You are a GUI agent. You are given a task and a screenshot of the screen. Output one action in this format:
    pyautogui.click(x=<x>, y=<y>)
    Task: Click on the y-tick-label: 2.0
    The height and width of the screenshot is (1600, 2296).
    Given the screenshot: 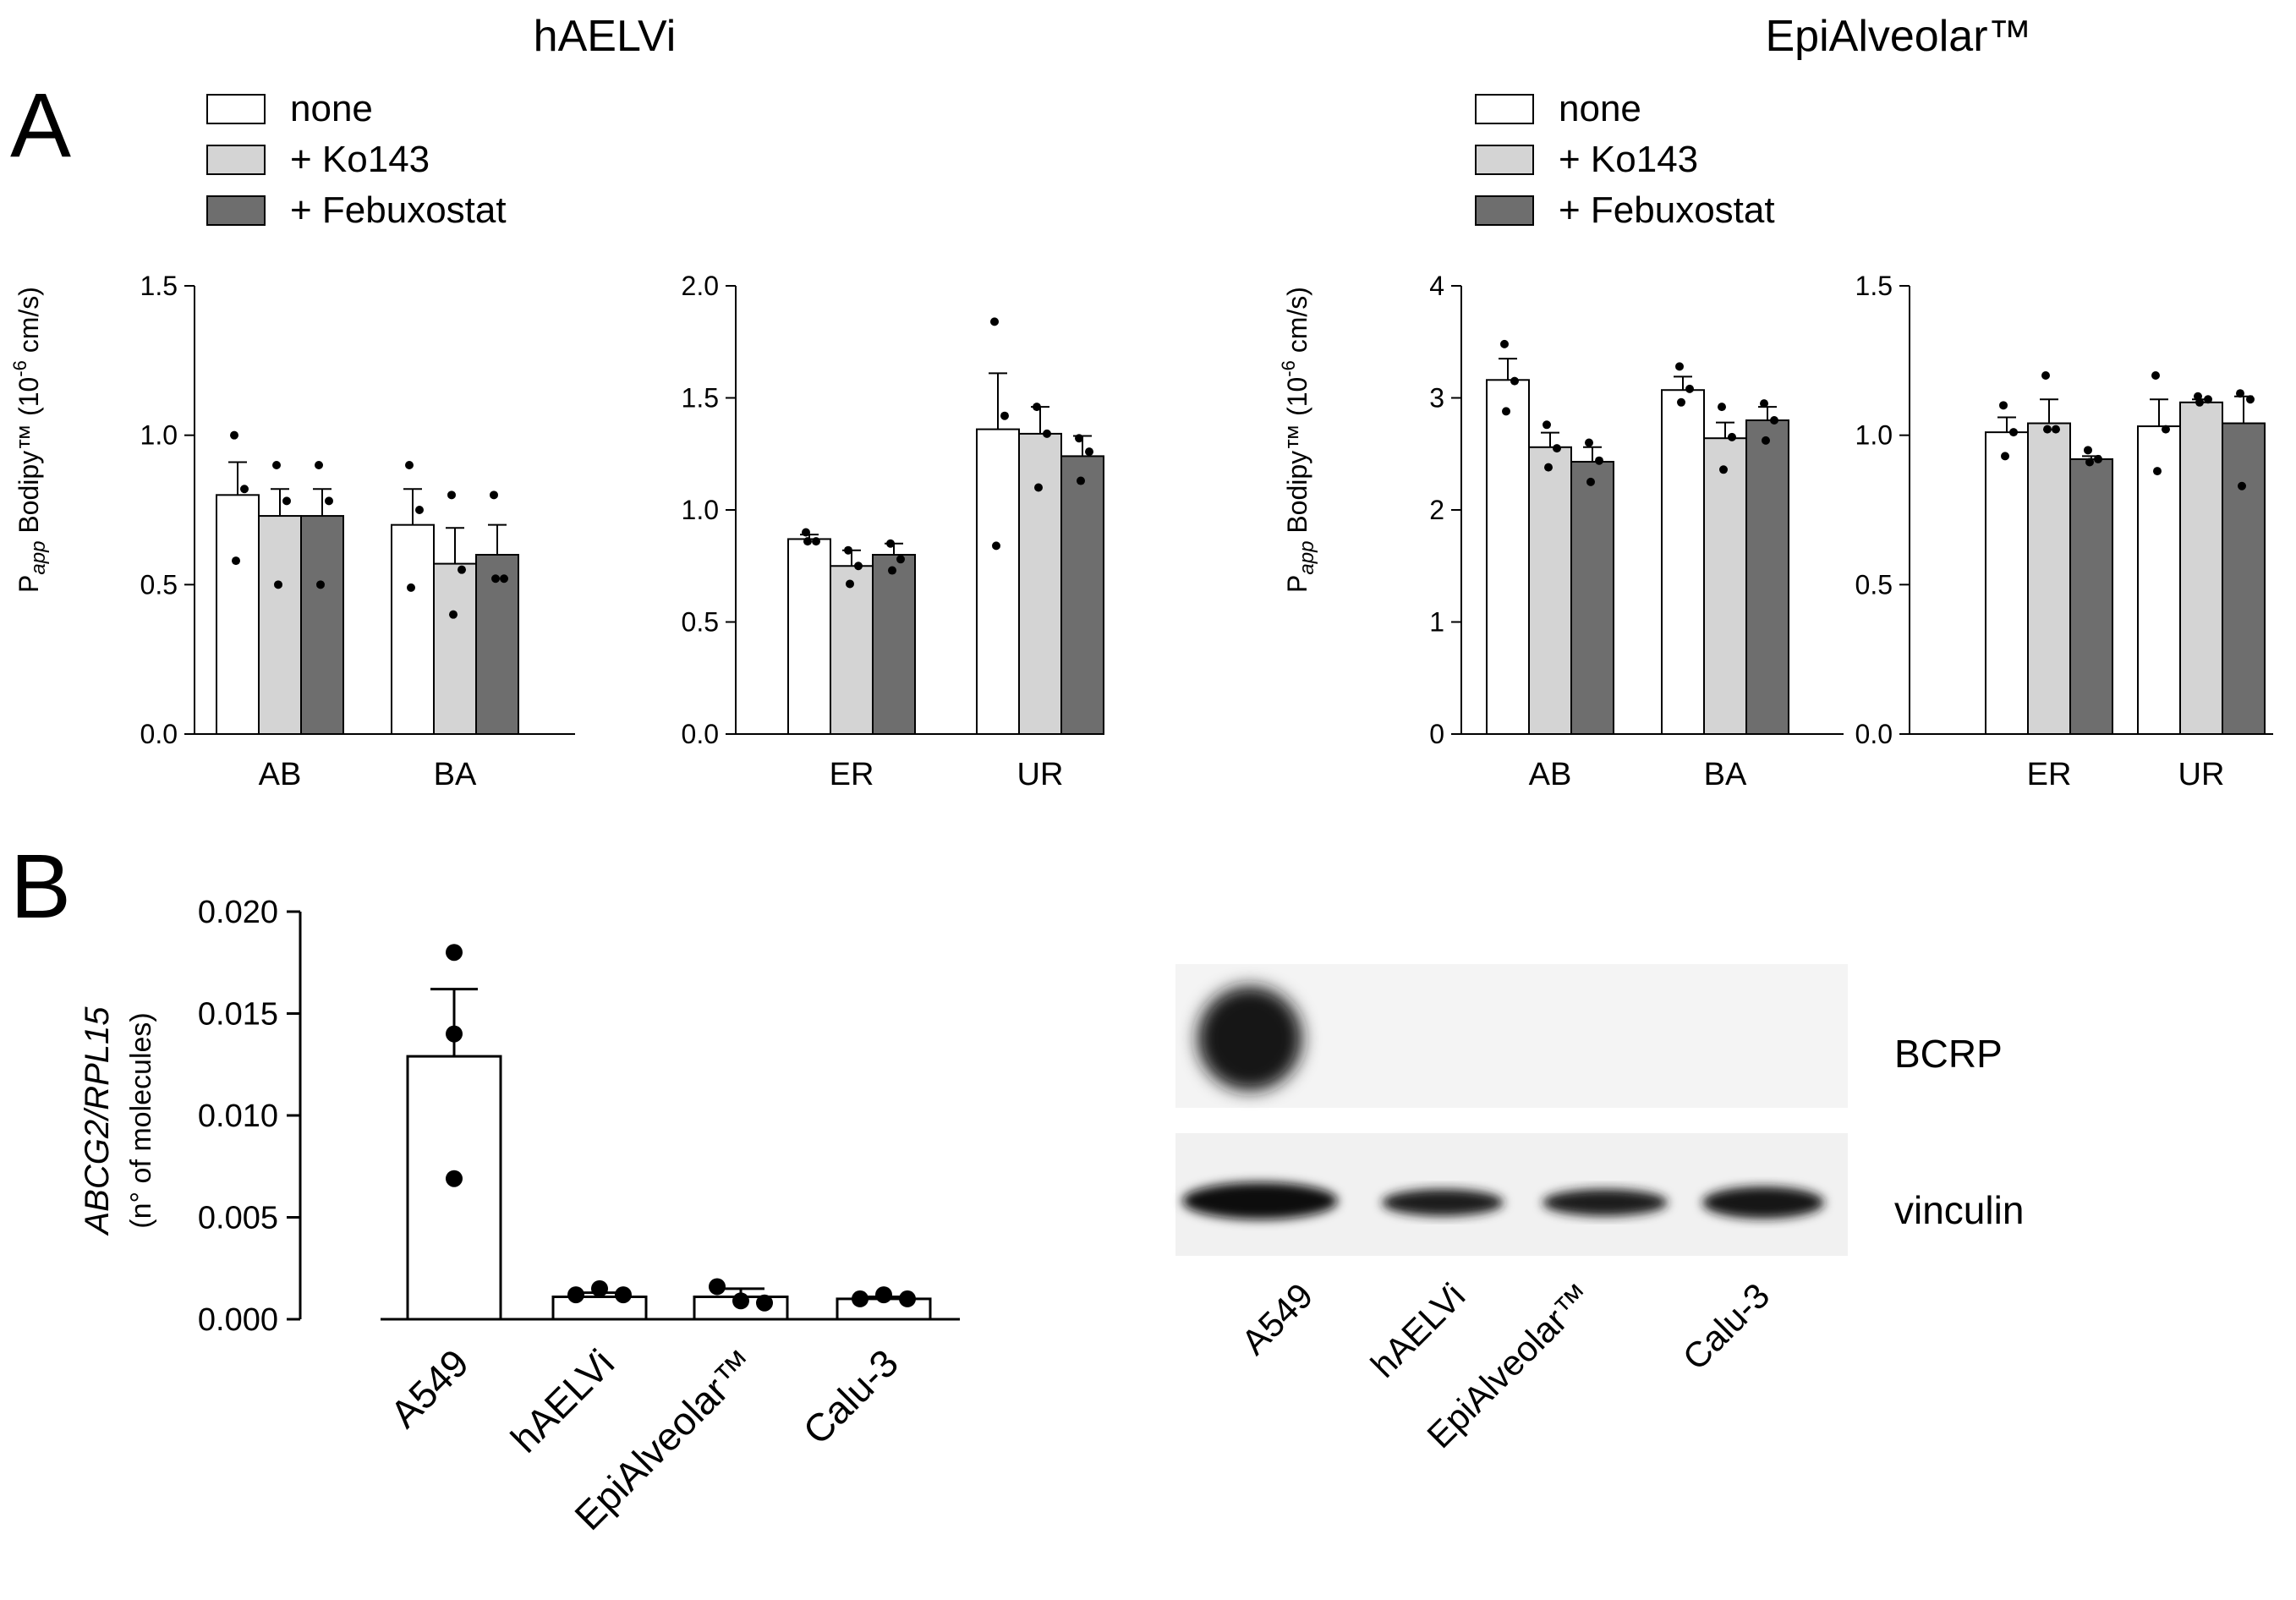 What is the action you would take?
    pyautogui.click(x=700, y=286)
    